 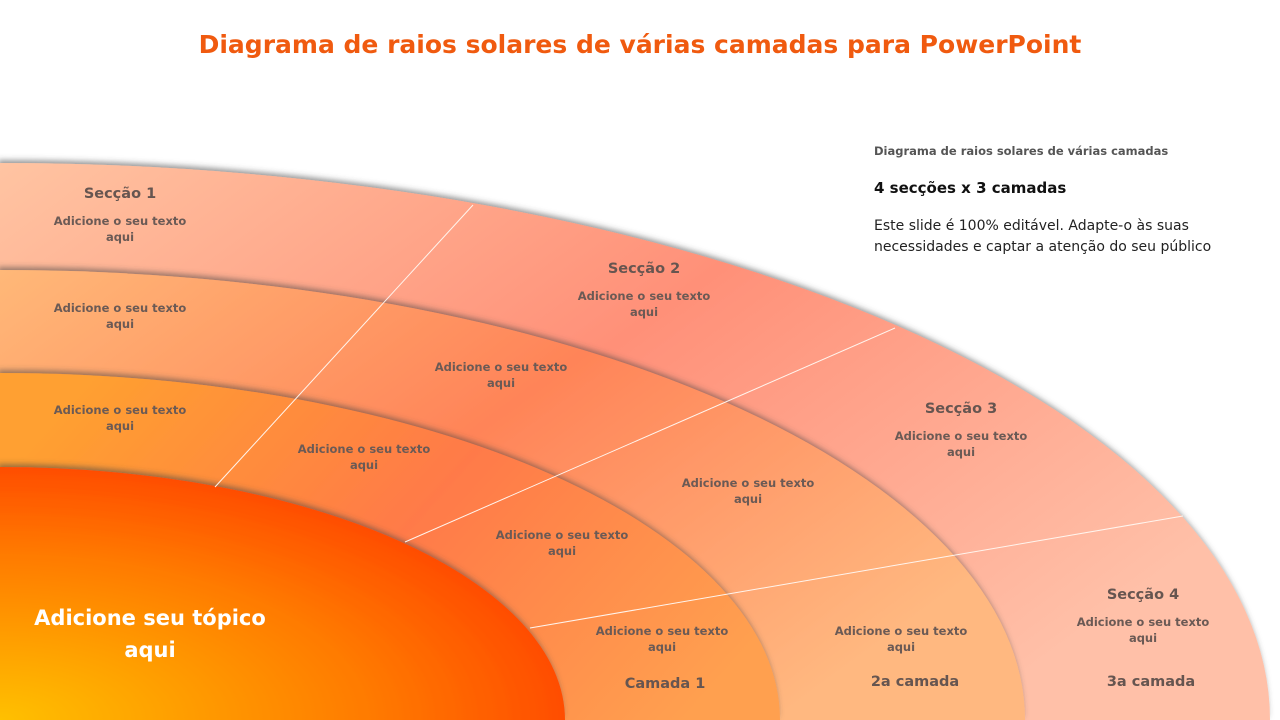 What do you see at coordinates (665, 684) in the screenshot?
I see `layer-1-label: Camada 1` at bounding box center [665, 684].